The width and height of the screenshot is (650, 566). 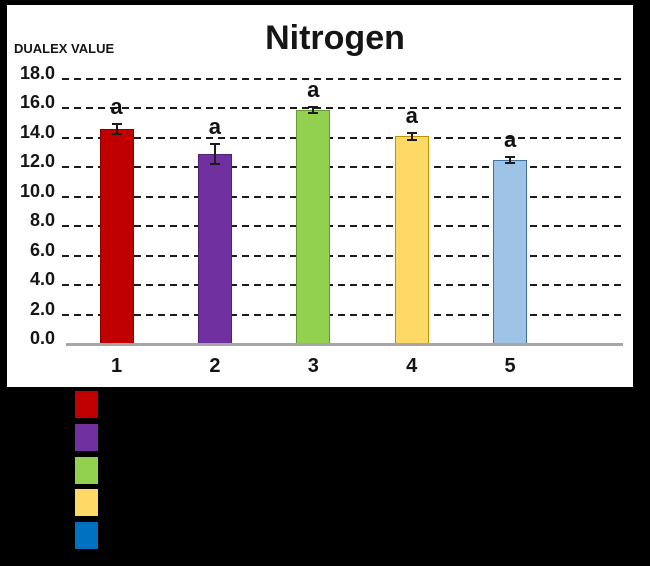 What do you see at coordinates (344, 344) in the screenshot?
I see `x-axis-line` at bounding box center [344, 344].